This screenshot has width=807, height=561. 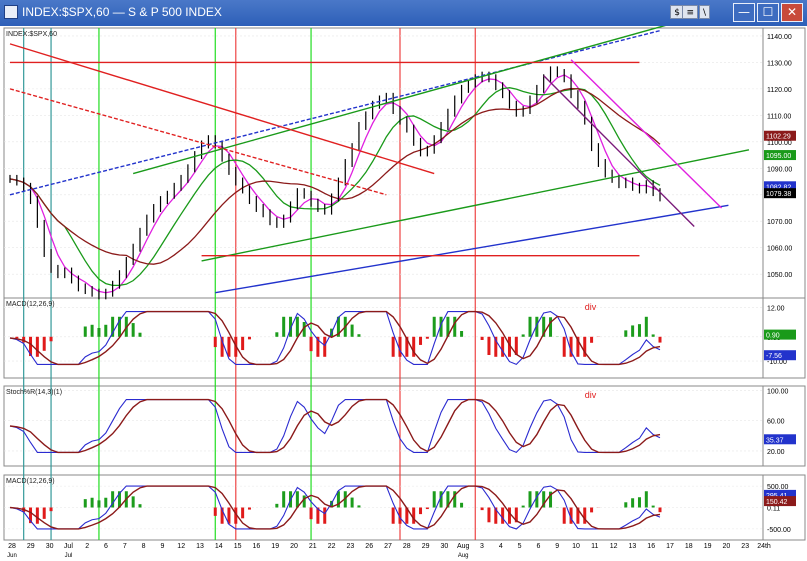 What do you see at coordinates (198, 142) in the screenshot?
I see `trendline-red-dashed` at bounding box center [198, 142].